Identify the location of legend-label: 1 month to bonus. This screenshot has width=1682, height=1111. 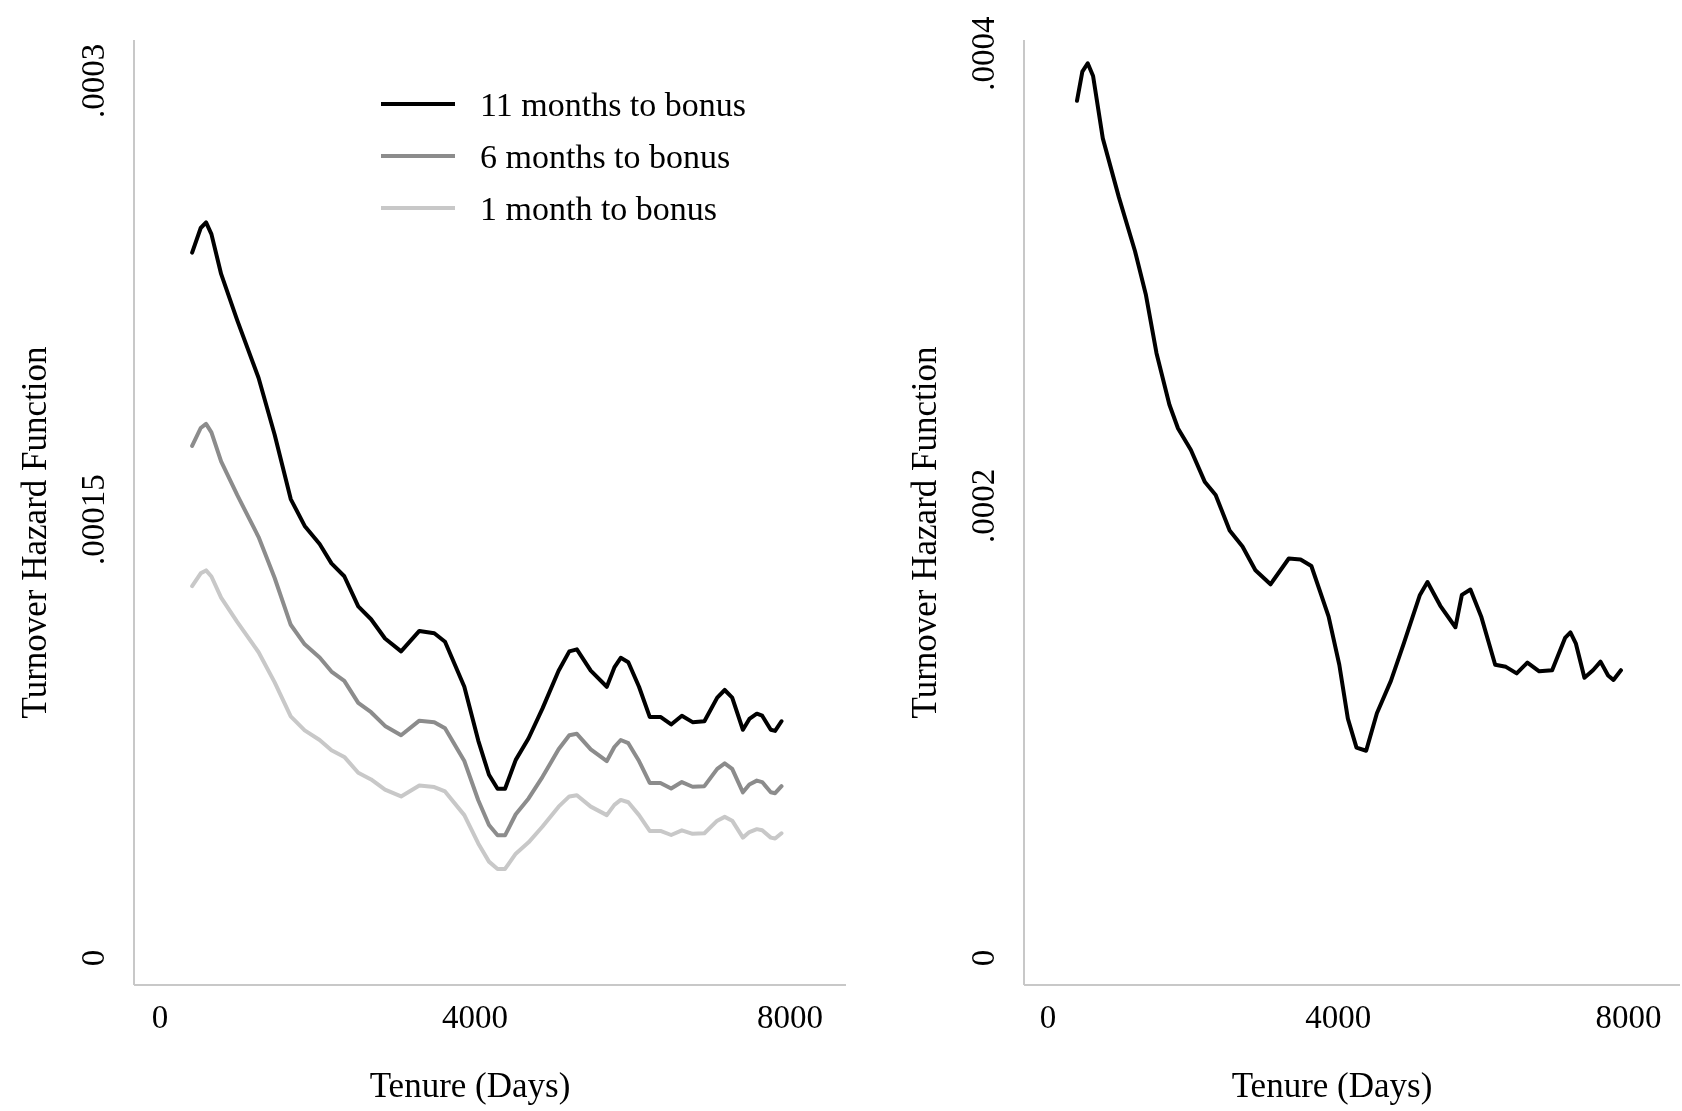
(599, 208).